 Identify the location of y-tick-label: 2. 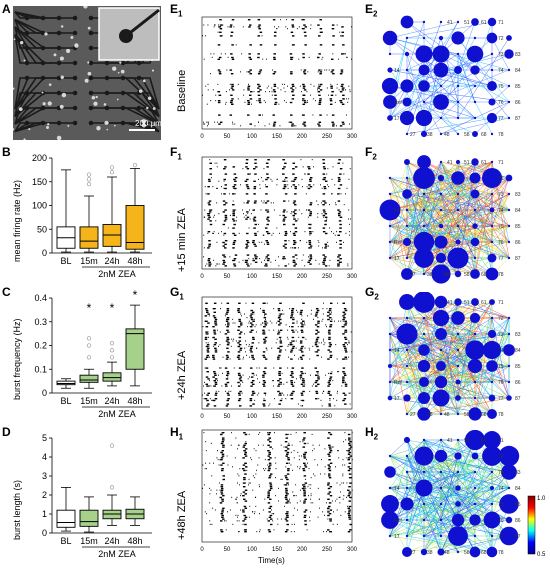
(44, 495).